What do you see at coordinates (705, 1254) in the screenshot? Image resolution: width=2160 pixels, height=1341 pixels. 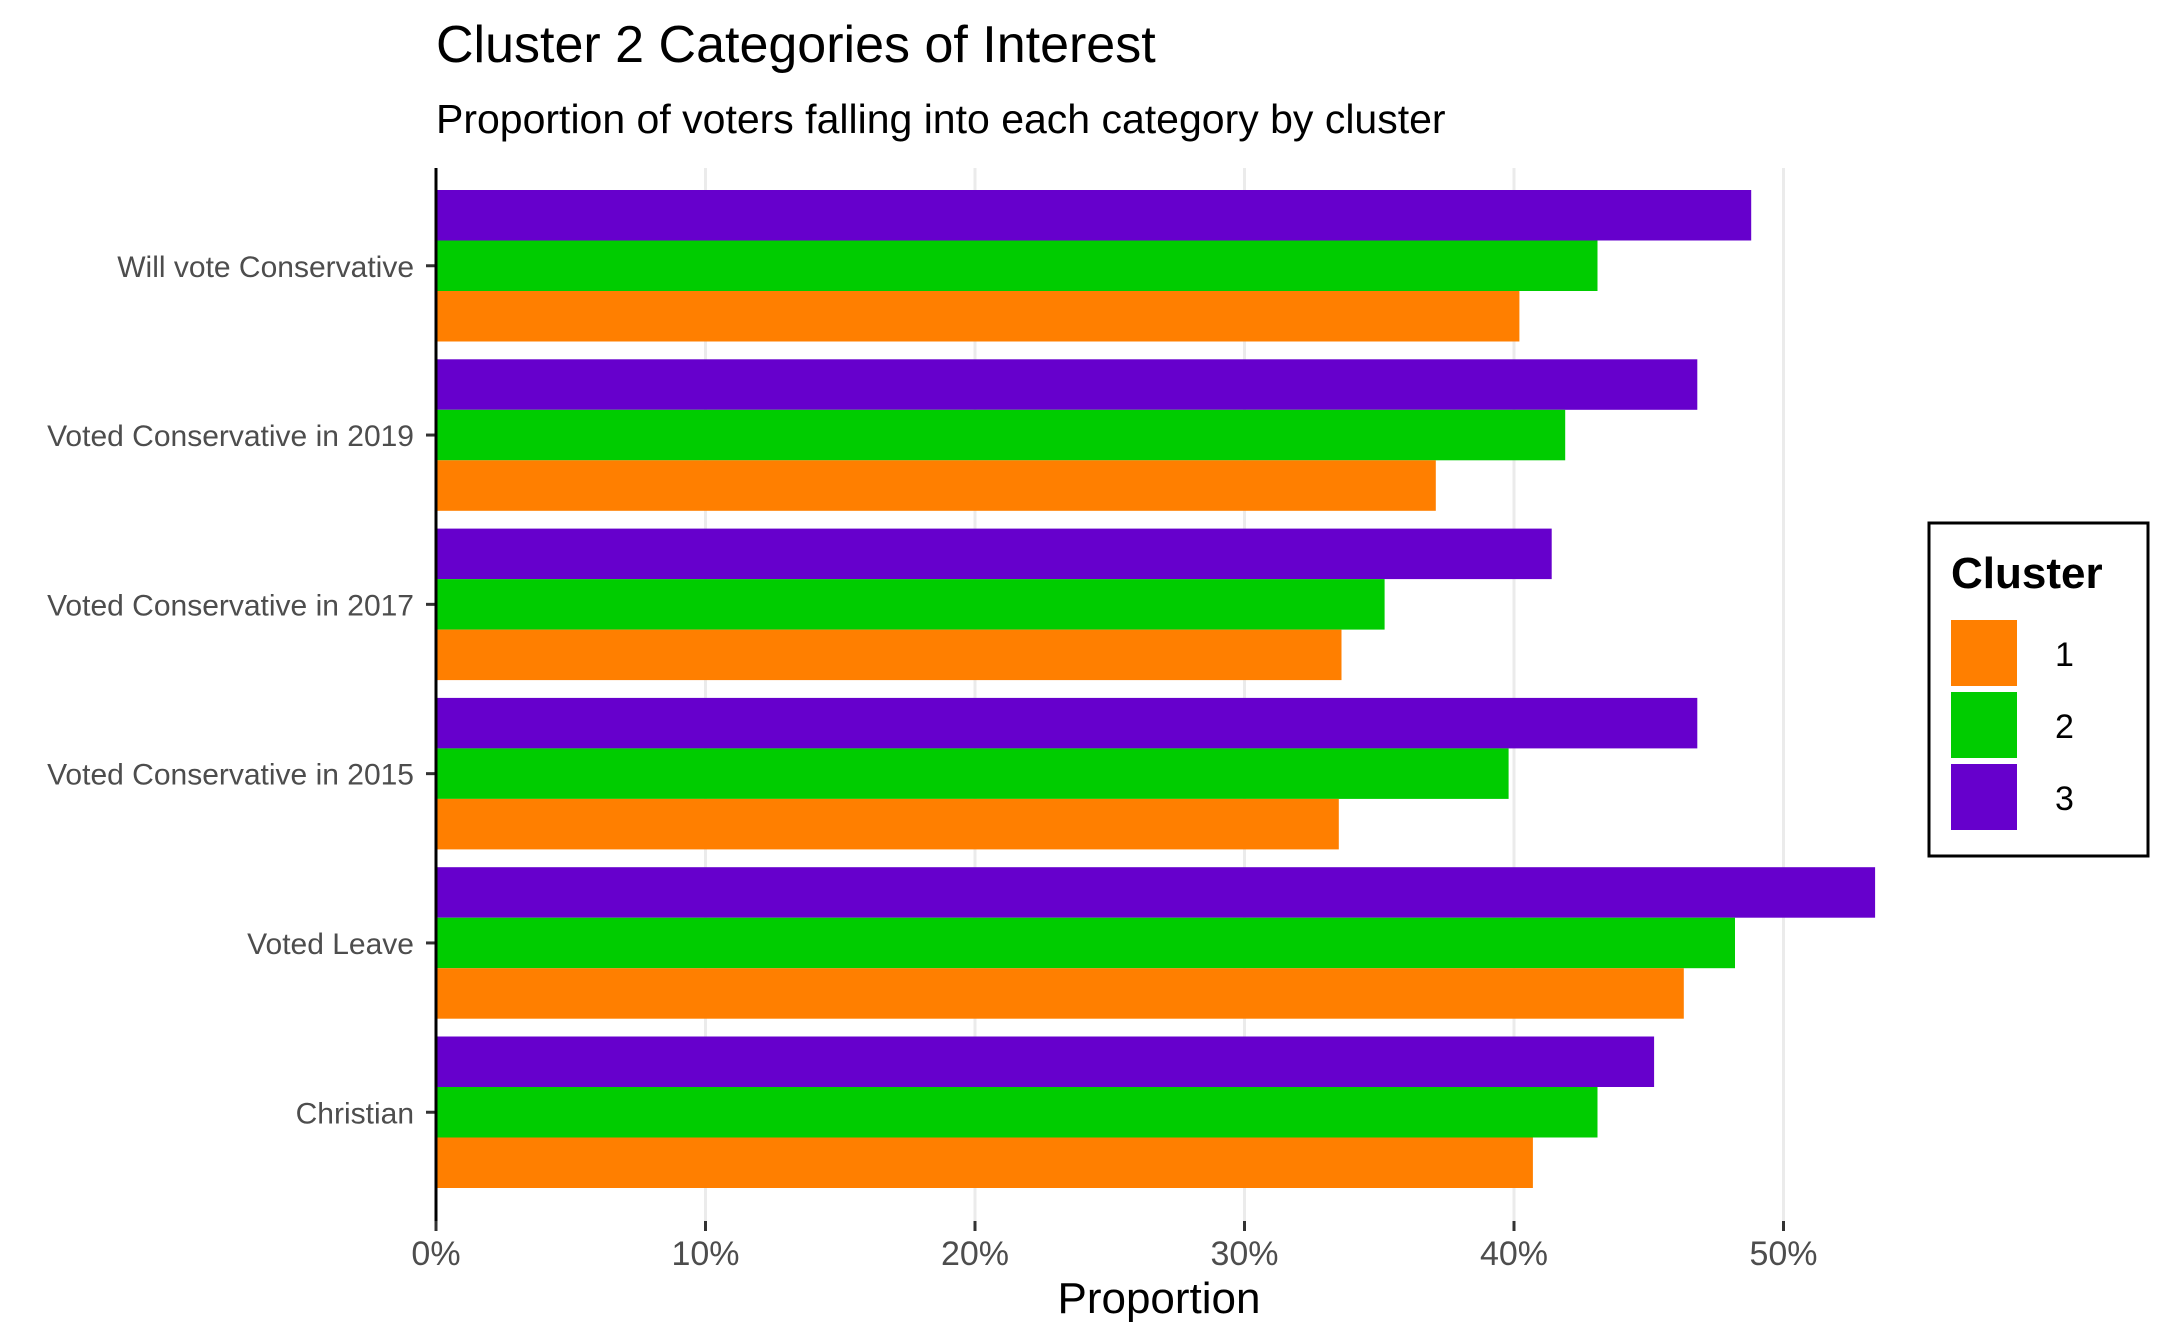 I see `x-tick-label: 10%` at bounding box center [705, 1254].